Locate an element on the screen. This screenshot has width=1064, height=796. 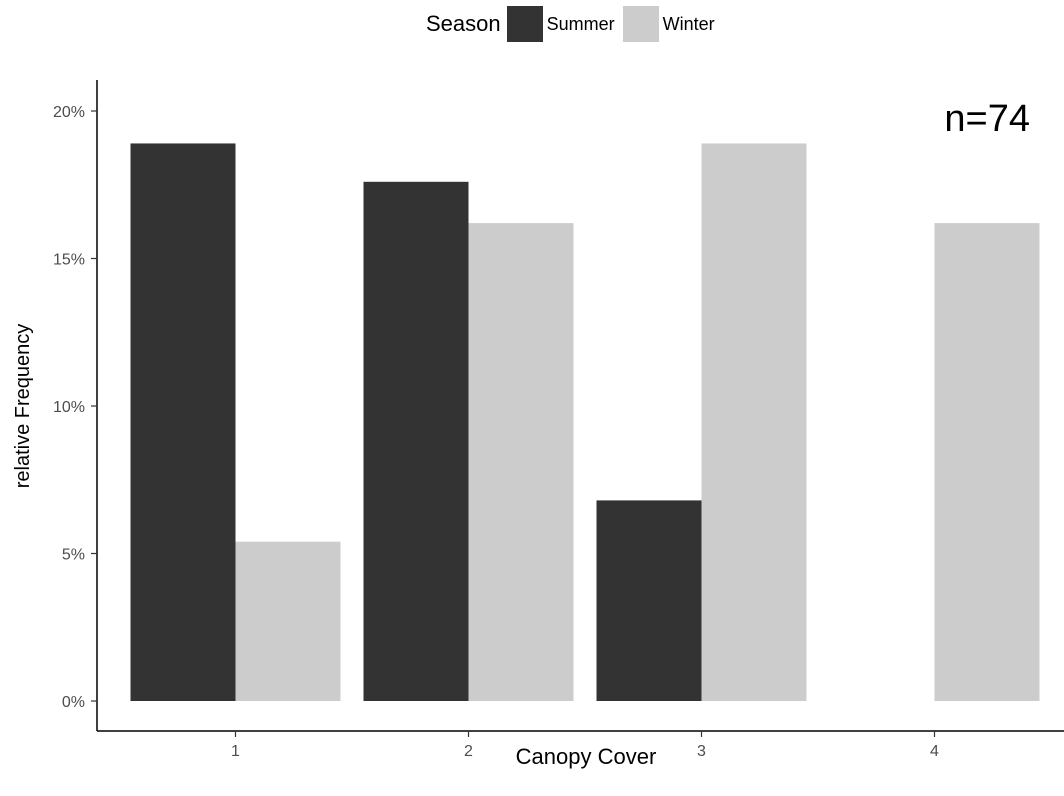
x-axis-title: Canopy Cover is located at coordinates (586, 756).